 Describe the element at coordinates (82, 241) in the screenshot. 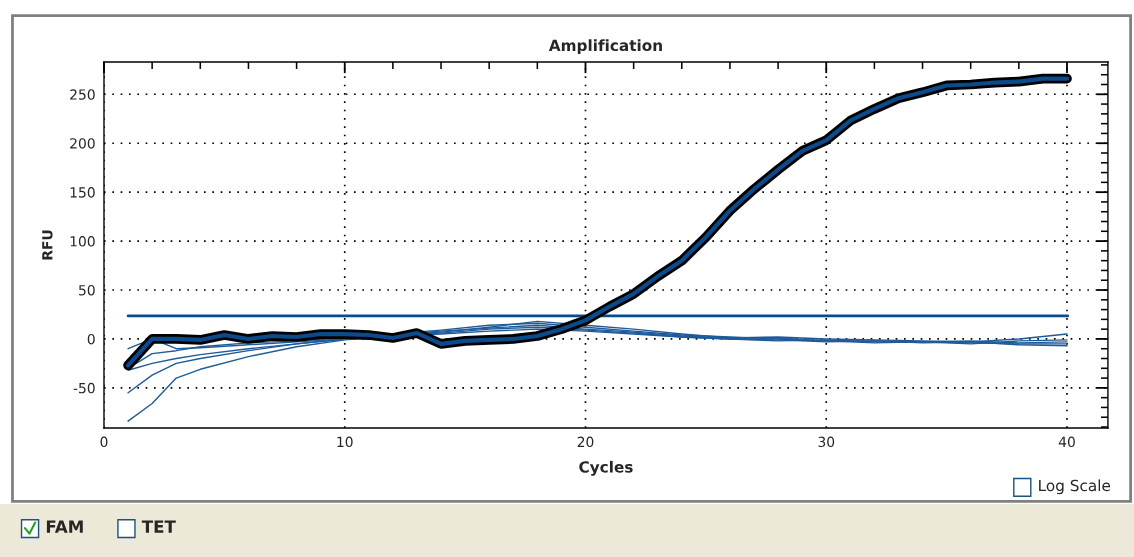

I see `y-tick-label: 100` at that location.